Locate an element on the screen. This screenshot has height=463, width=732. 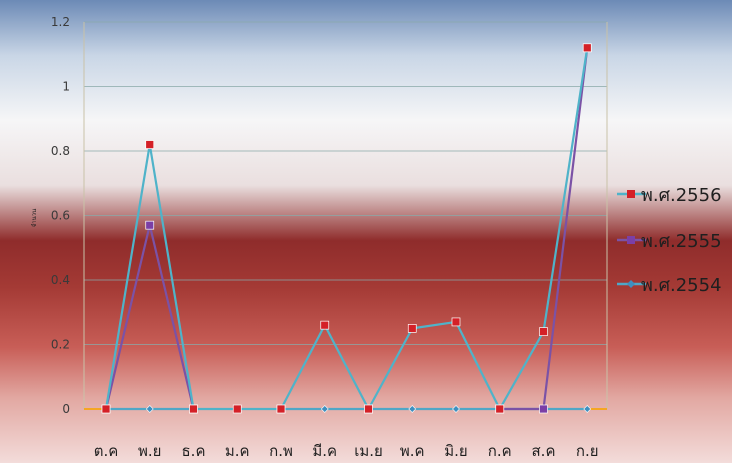
x-tick-label: พ.ย is located at coordinates (149, 451).